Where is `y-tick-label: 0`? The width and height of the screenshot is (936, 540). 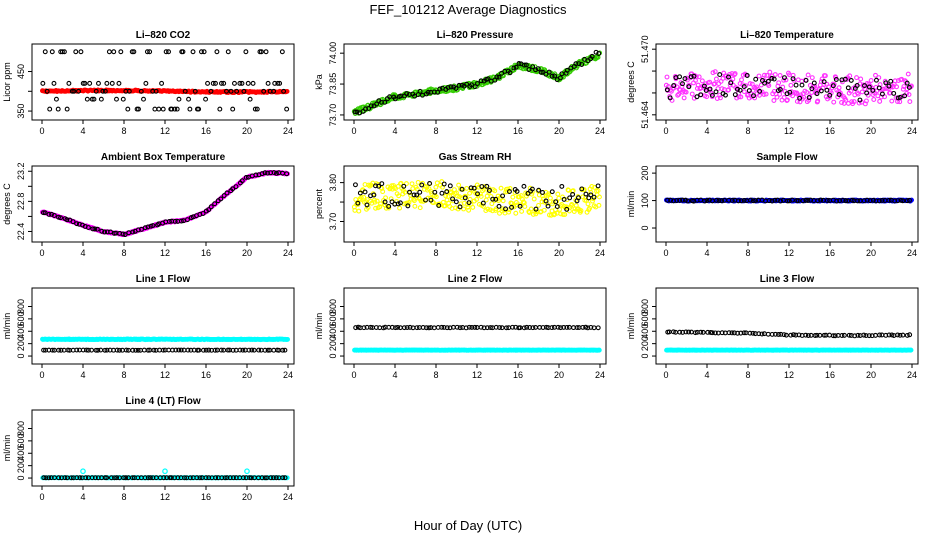 y-tick-label: 0 is located at coordinates (21, 356).